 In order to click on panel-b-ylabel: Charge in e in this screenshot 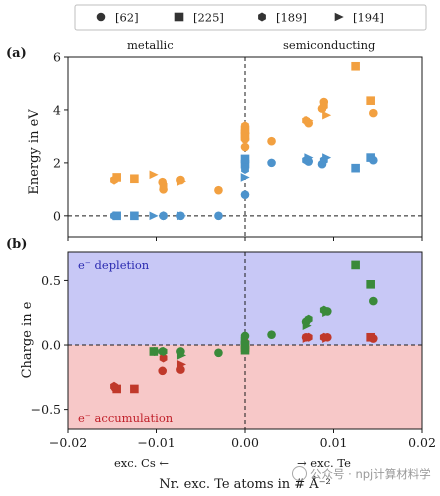, I will do `click(27, 339)`.